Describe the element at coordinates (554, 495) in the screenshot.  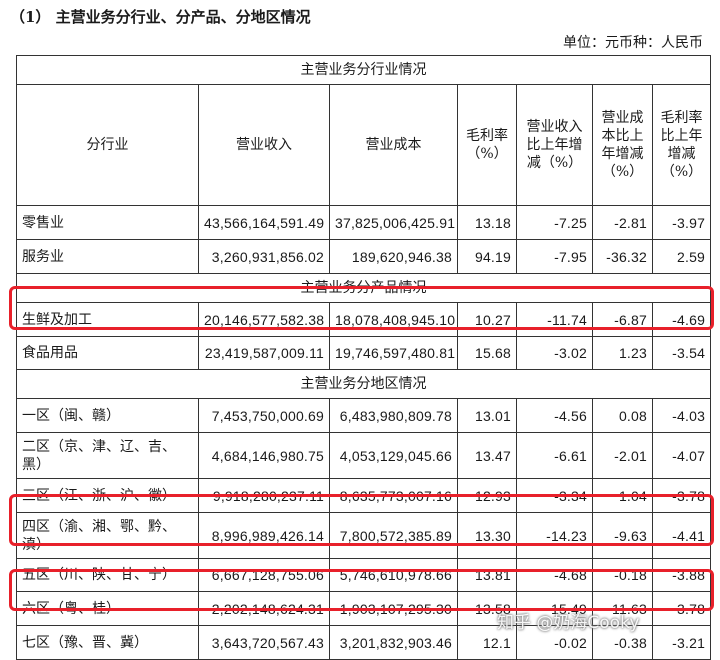
I see `cell-revenue-change: -3.34` at that location.